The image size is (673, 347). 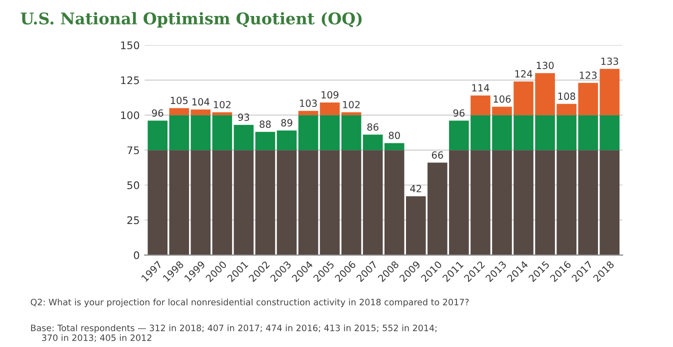 What do you see at coordinates (416, 188) in the screenshot?
I see `total-label: 42` at bounding box center [416, 188].